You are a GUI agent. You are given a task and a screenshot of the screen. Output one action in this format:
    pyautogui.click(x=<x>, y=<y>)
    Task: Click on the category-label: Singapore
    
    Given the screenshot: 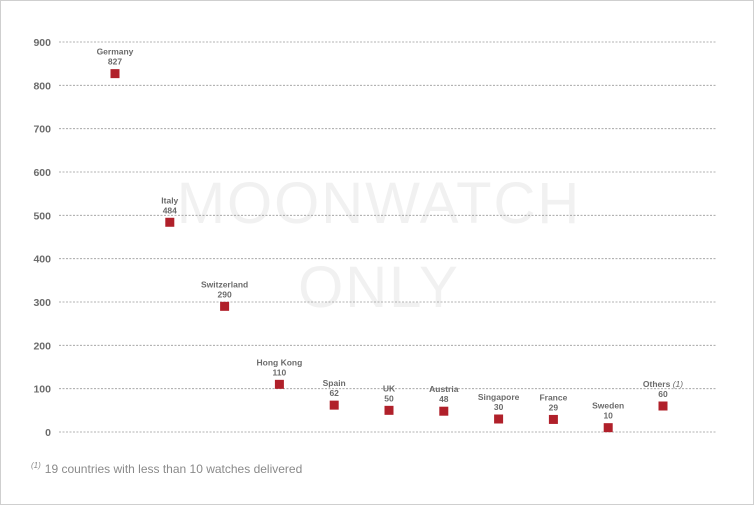 What is the action you would take?
    pyautogui.click(x=499, y=397)
    